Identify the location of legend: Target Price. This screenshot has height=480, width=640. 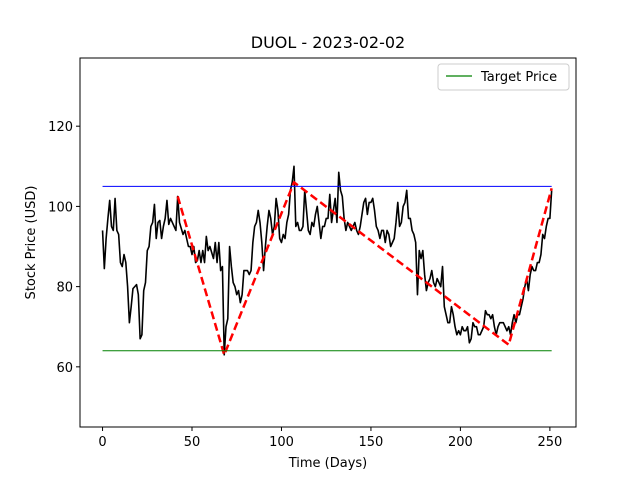
(503, 77).